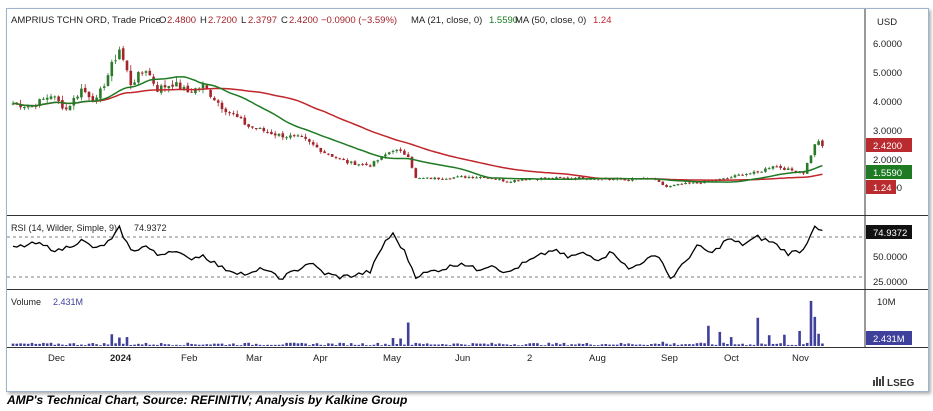  Describe the element at coordinates (254, 358) in the screenshot. I see `x-tick: Mar` at that location.